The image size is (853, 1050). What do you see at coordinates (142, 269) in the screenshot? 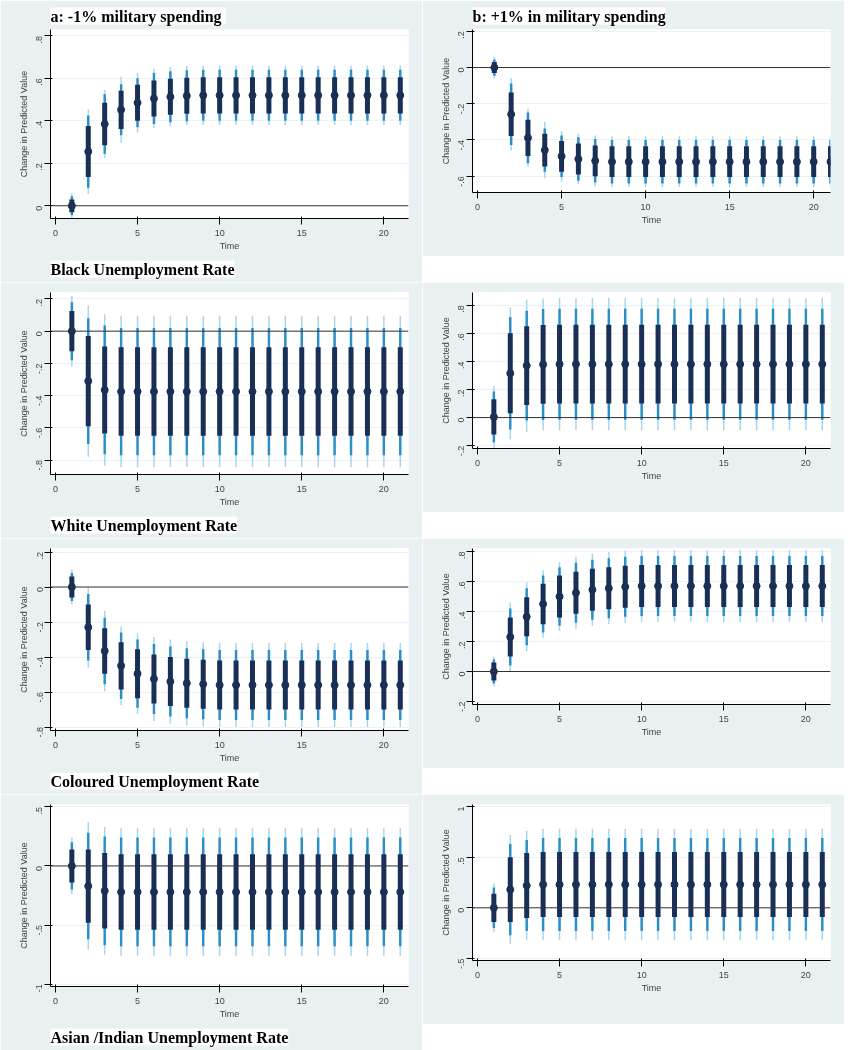
I see `text: Black Unemployment Rate` at bounding box center [142, 269].